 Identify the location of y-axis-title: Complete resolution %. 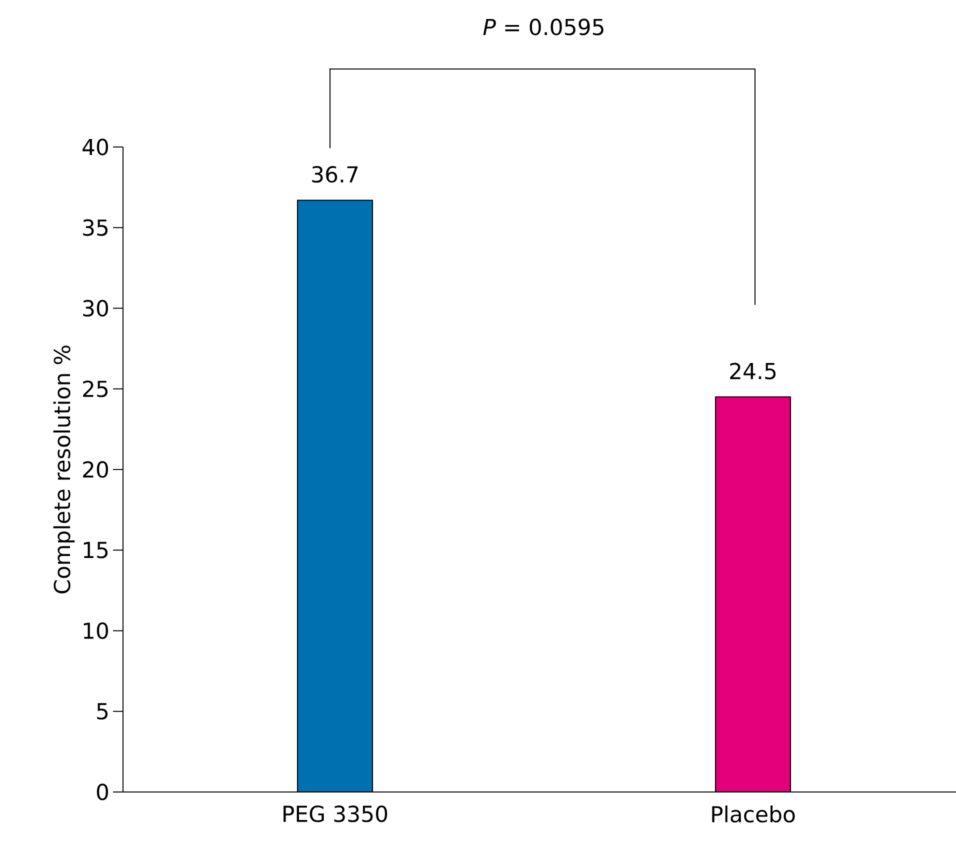
(64, 470).